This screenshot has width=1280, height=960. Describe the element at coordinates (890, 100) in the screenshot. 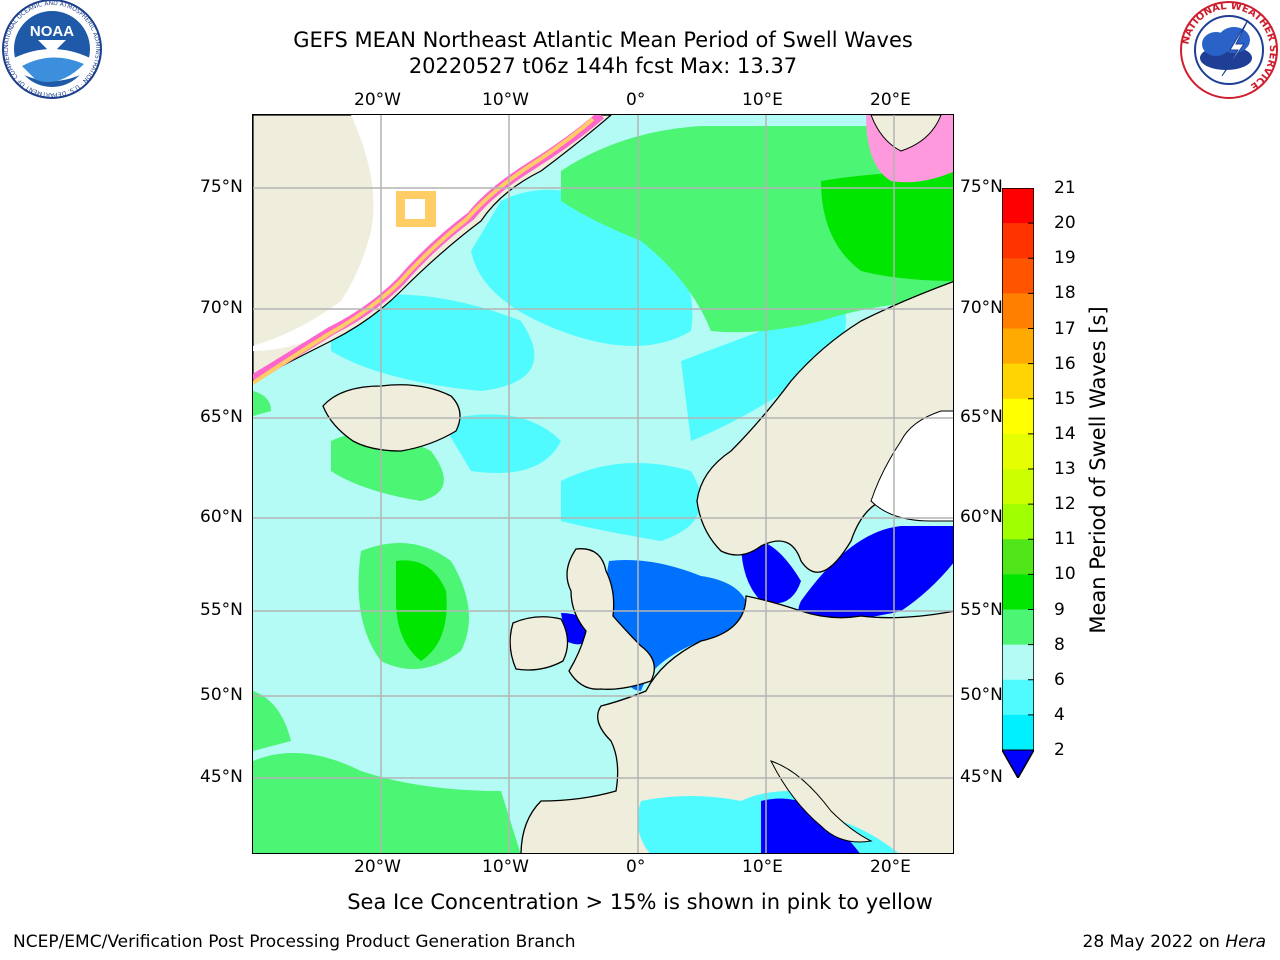

I see `lon-label-top: 20°E` at that location.